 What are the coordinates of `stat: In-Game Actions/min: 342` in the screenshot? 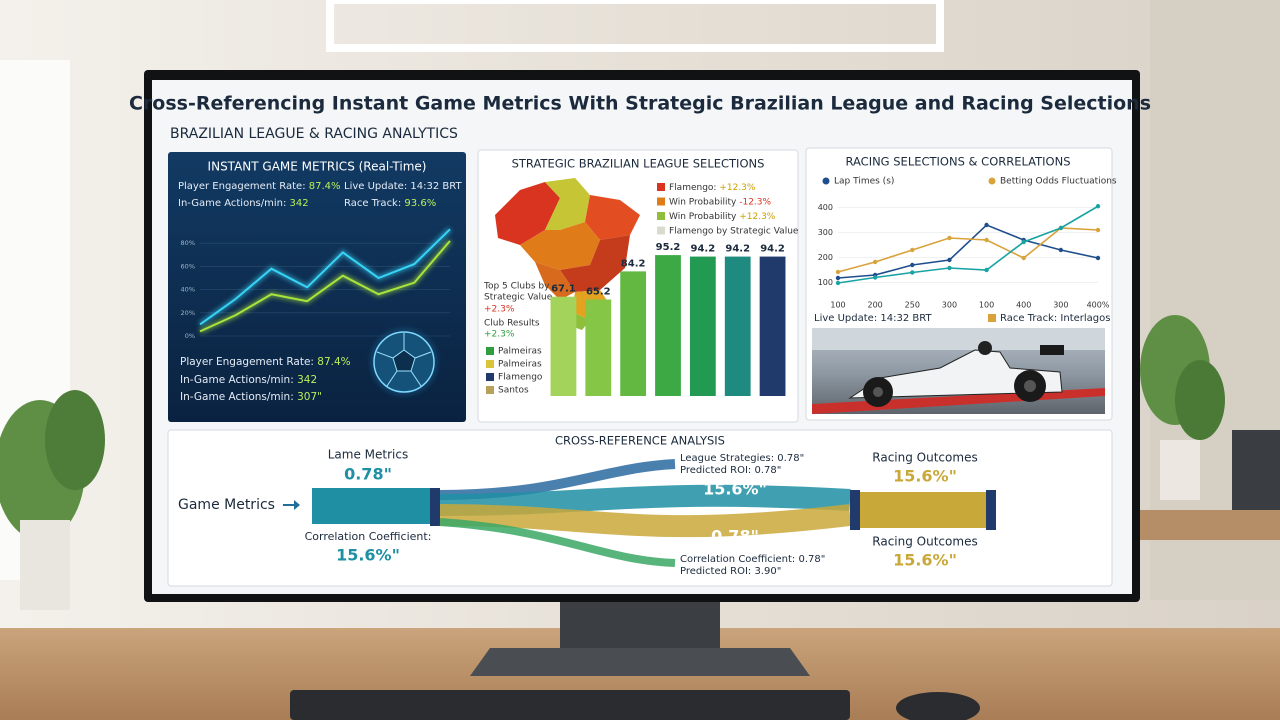 It's located at (243, 203).